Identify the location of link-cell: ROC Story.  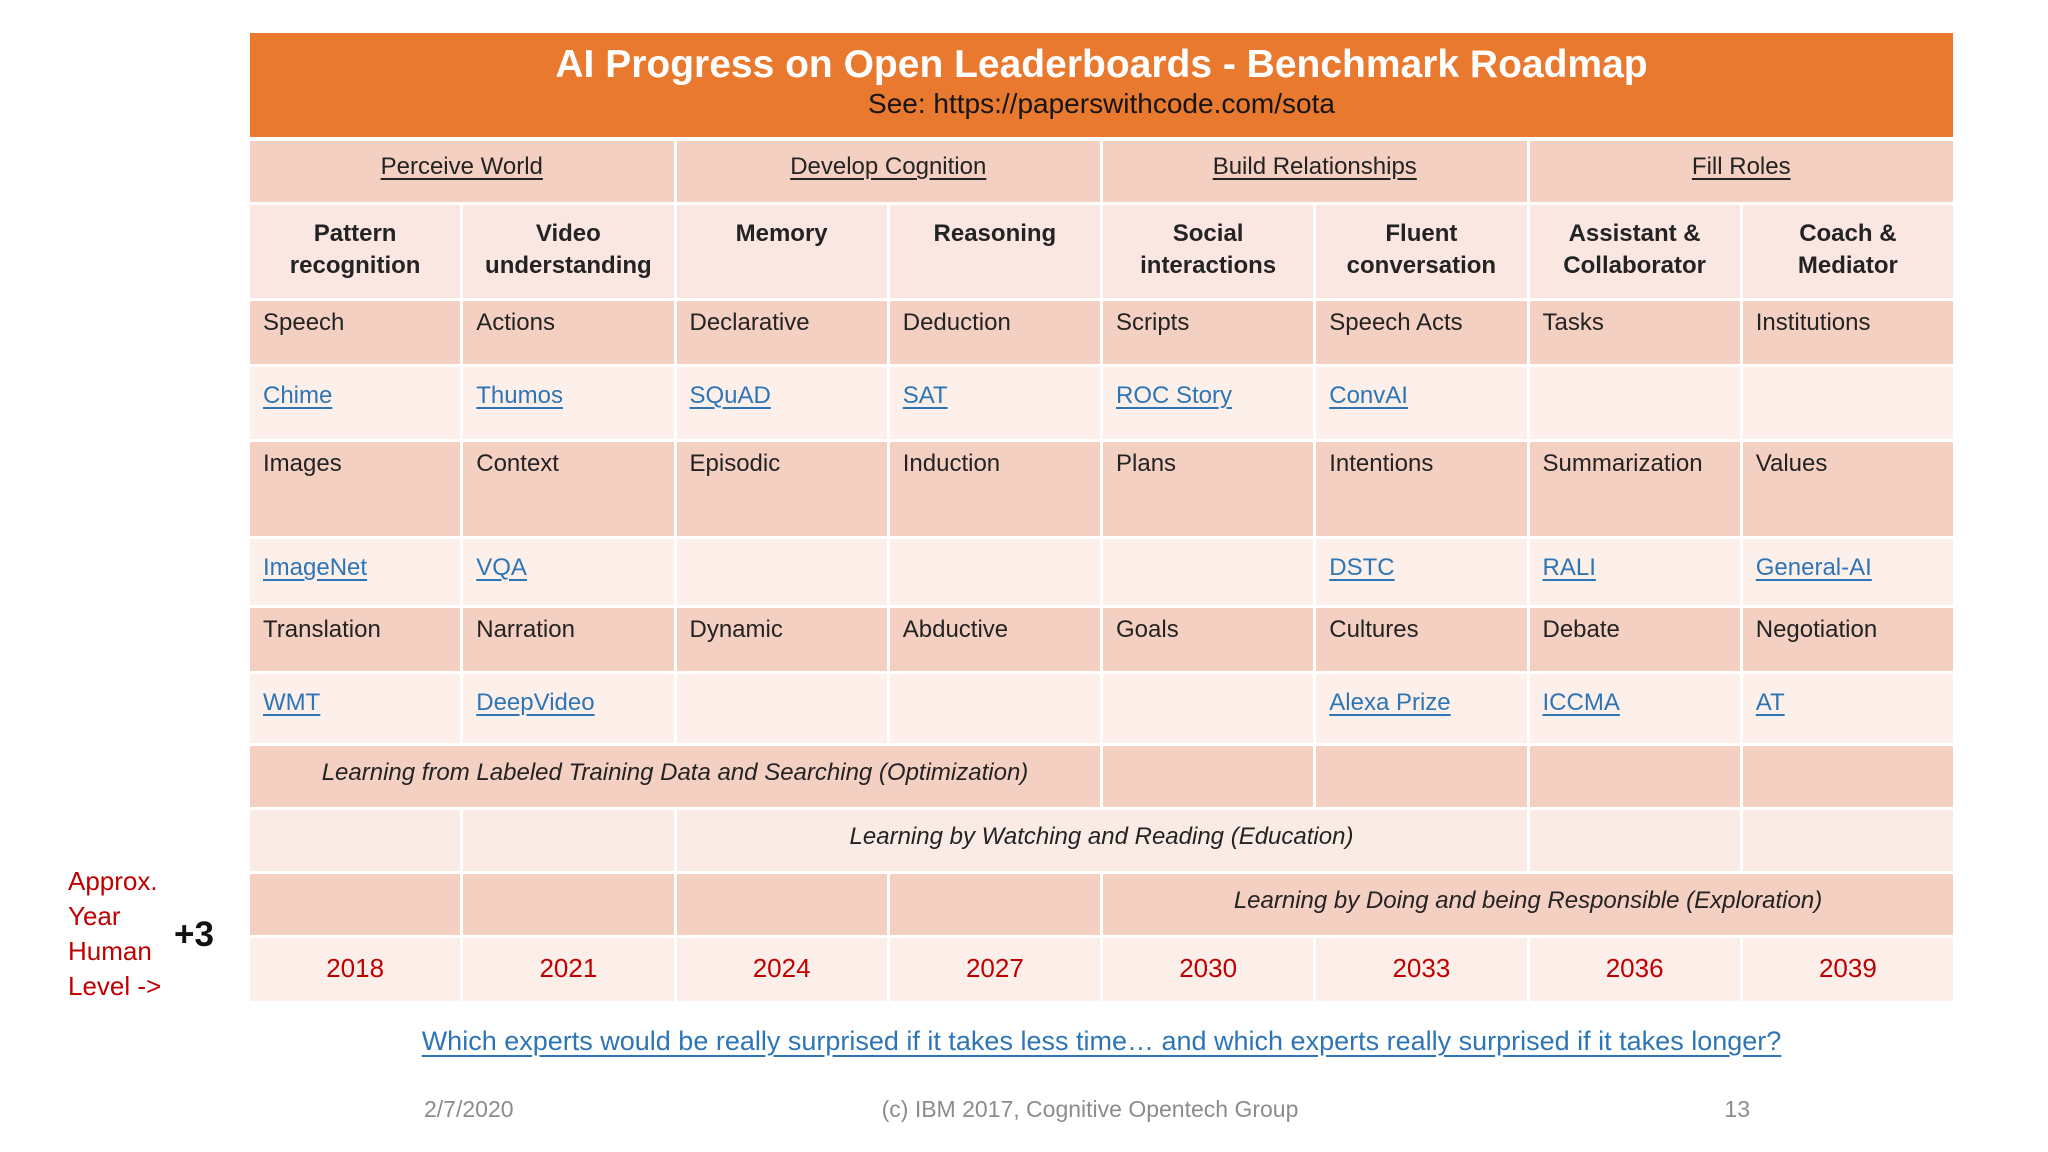
(1208, 403).